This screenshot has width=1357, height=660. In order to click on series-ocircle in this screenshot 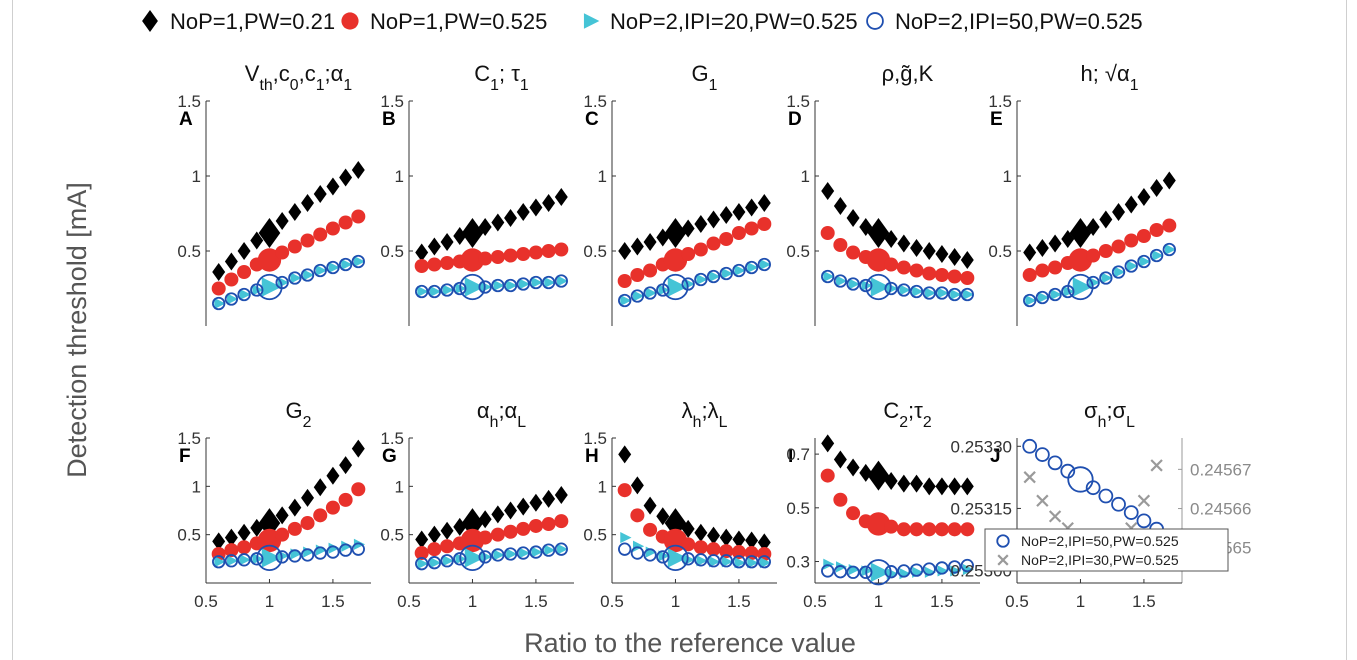, I will do `click(1099, 275)`.